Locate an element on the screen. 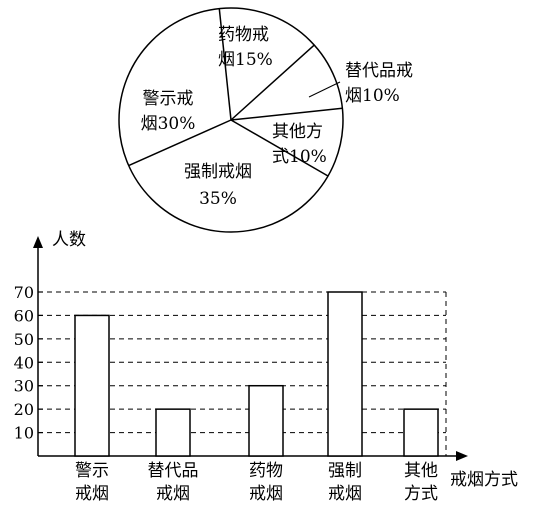 The image size is (541, 506). y-tick-label: 60 is located at coordinates (24, 315).